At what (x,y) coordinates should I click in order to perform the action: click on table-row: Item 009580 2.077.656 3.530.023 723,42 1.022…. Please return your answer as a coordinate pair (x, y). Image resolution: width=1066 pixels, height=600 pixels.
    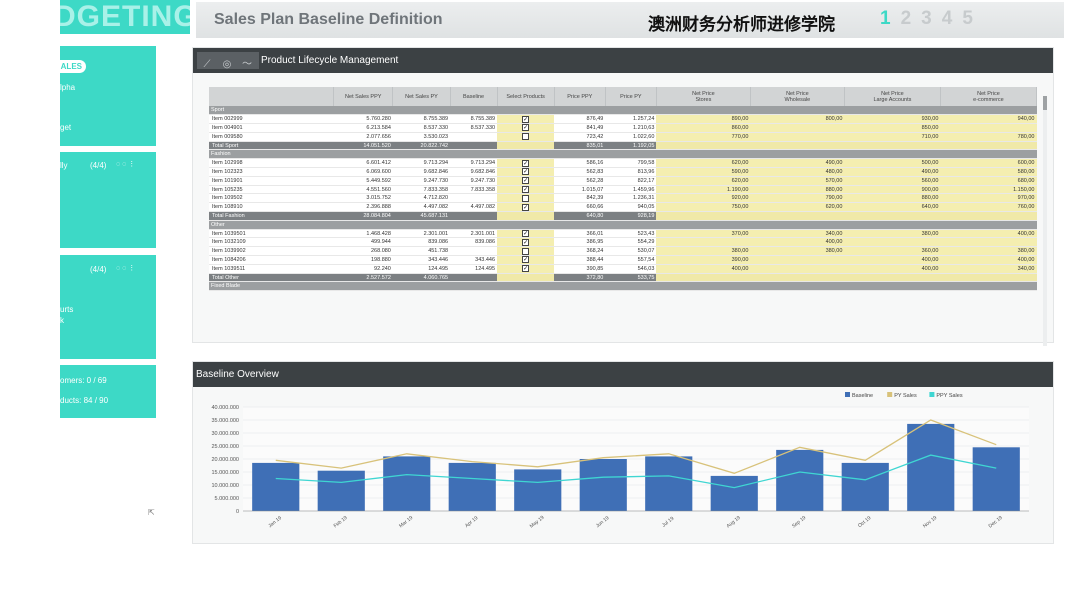
    Looking at the image, I should click on (623, 137).